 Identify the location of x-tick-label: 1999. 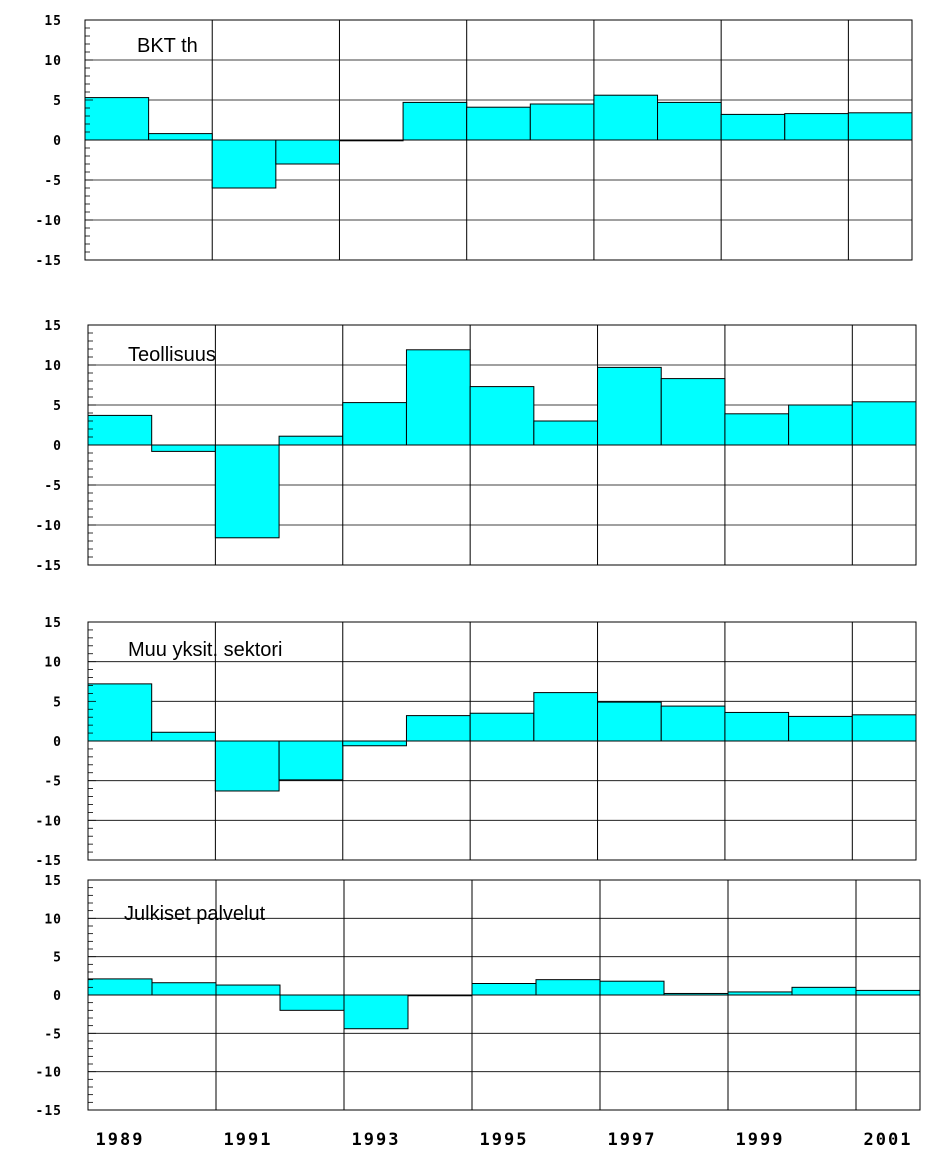
(760, 1140).